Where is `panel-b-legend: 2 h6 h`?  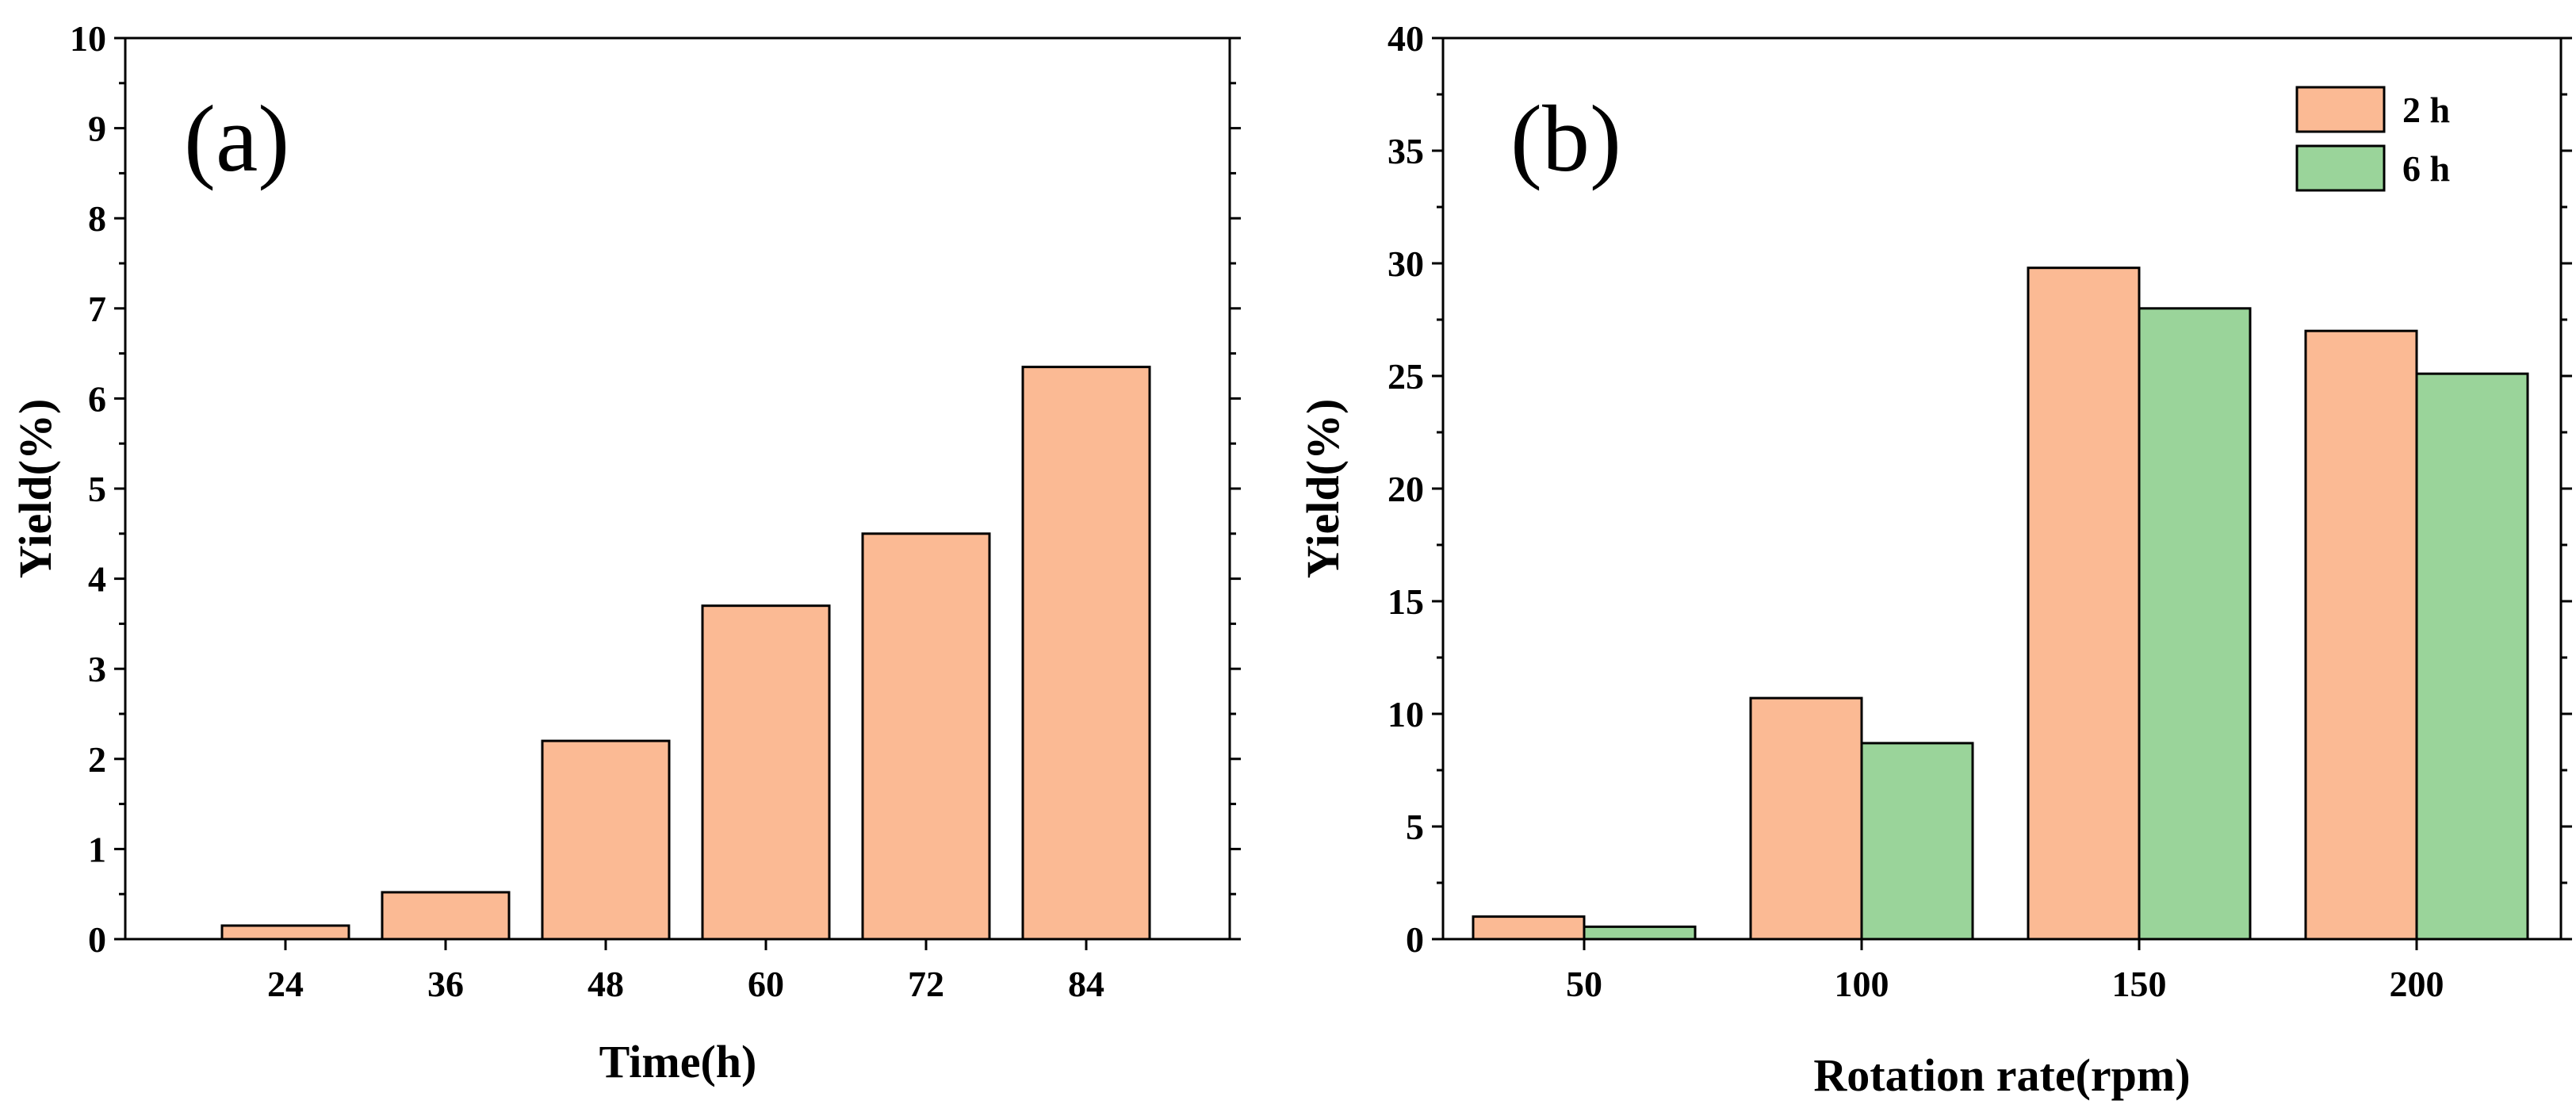
panel-b-legend: 2 h6 h is located at coordinates (2372, 139).